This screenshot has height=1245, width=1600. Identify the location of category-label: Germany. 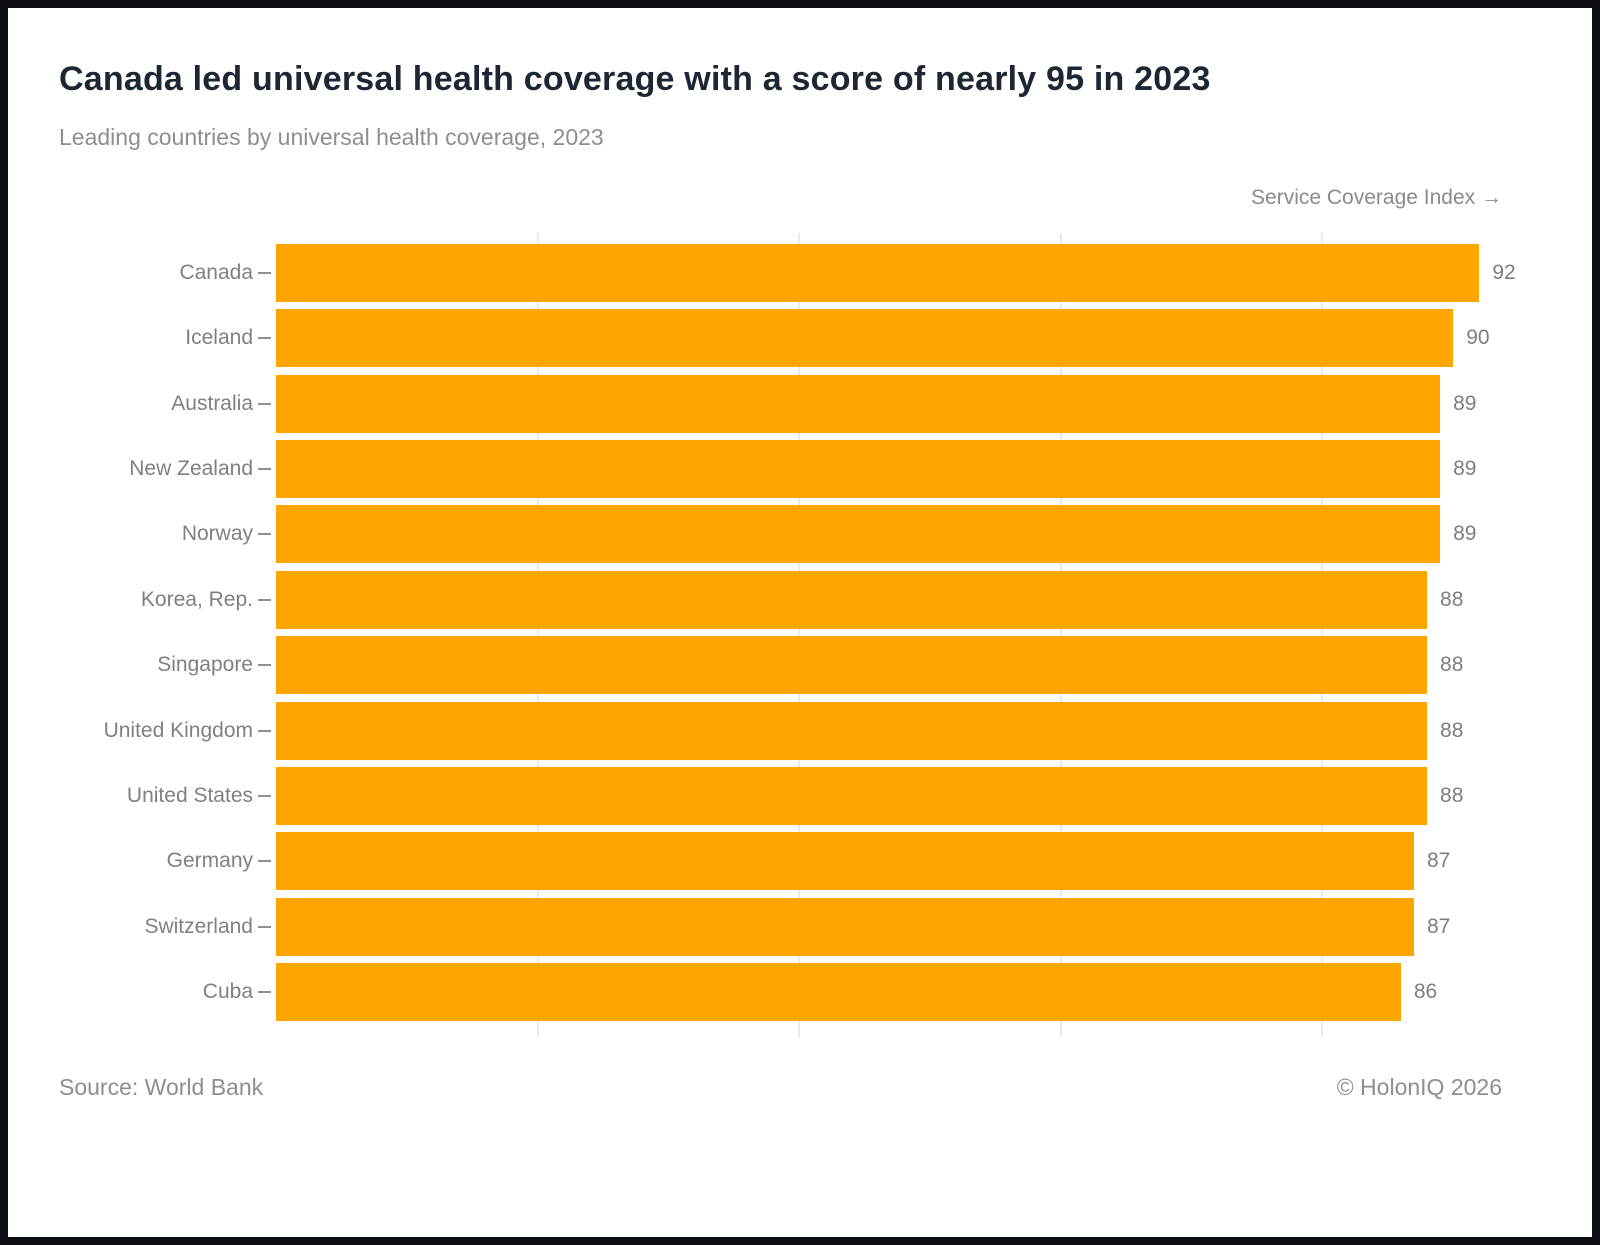
(209, 861).